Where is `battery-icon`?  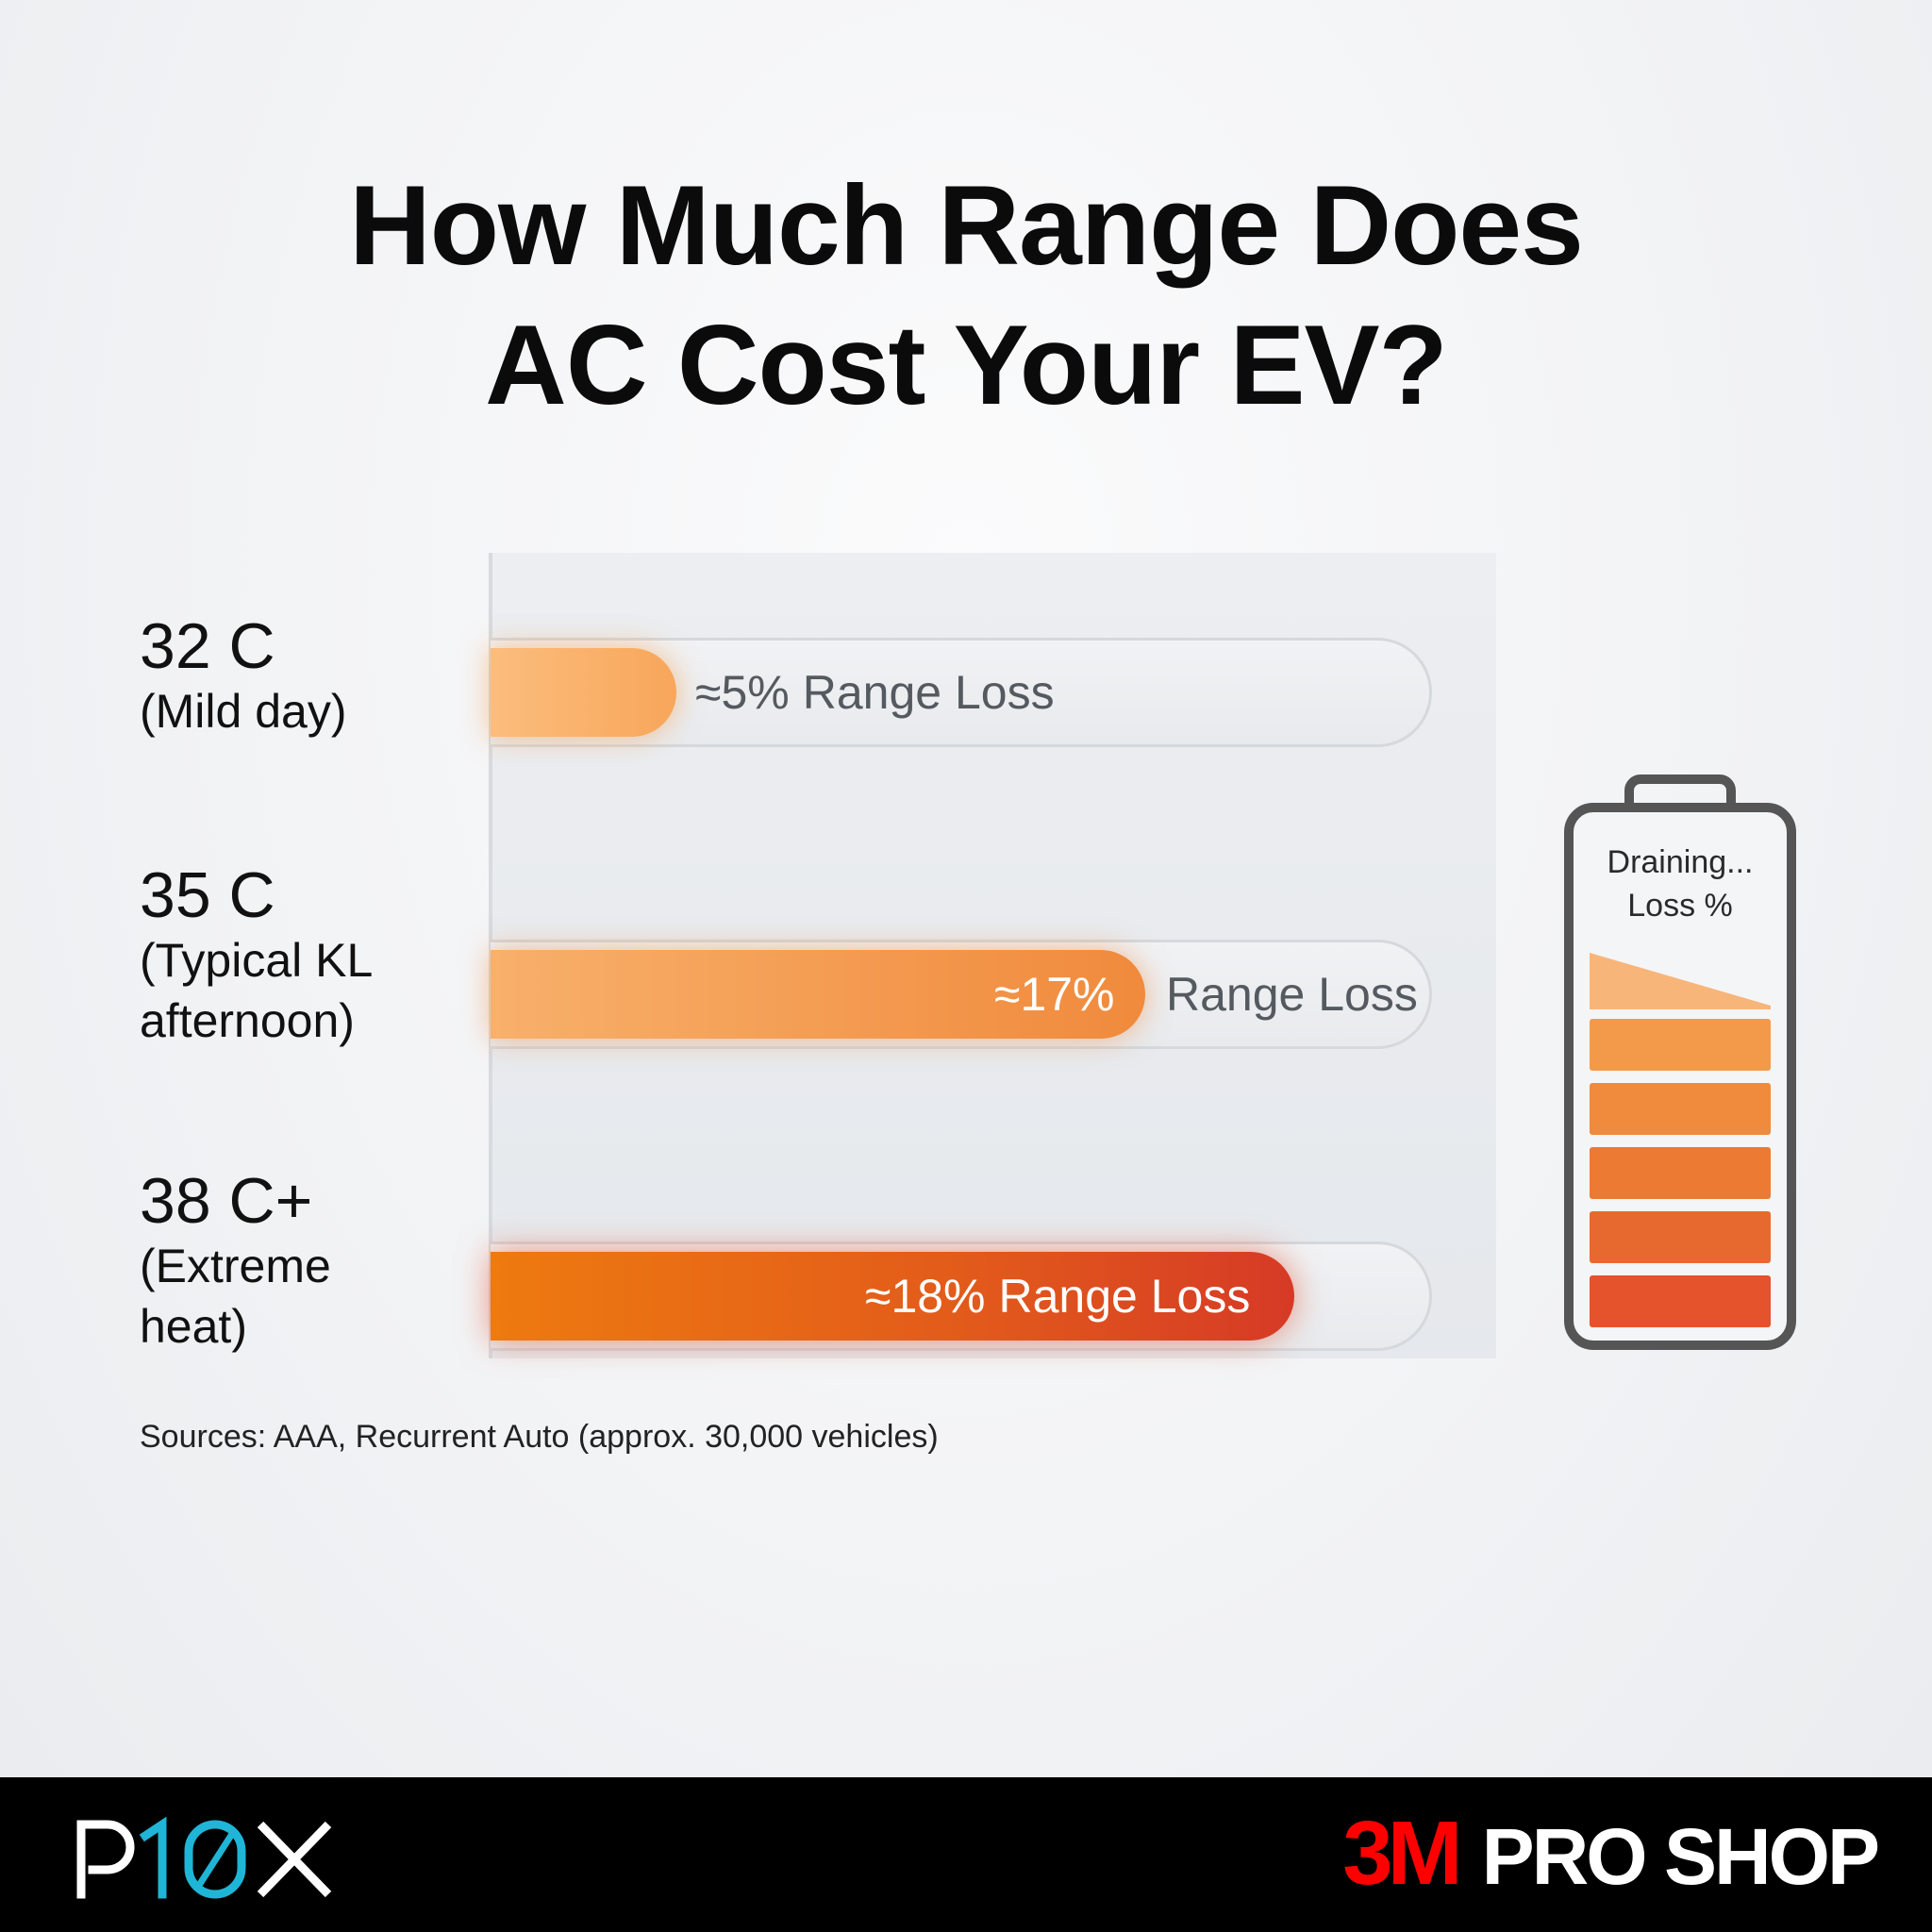
battery-icon is located at coordinates (1680, 1062).